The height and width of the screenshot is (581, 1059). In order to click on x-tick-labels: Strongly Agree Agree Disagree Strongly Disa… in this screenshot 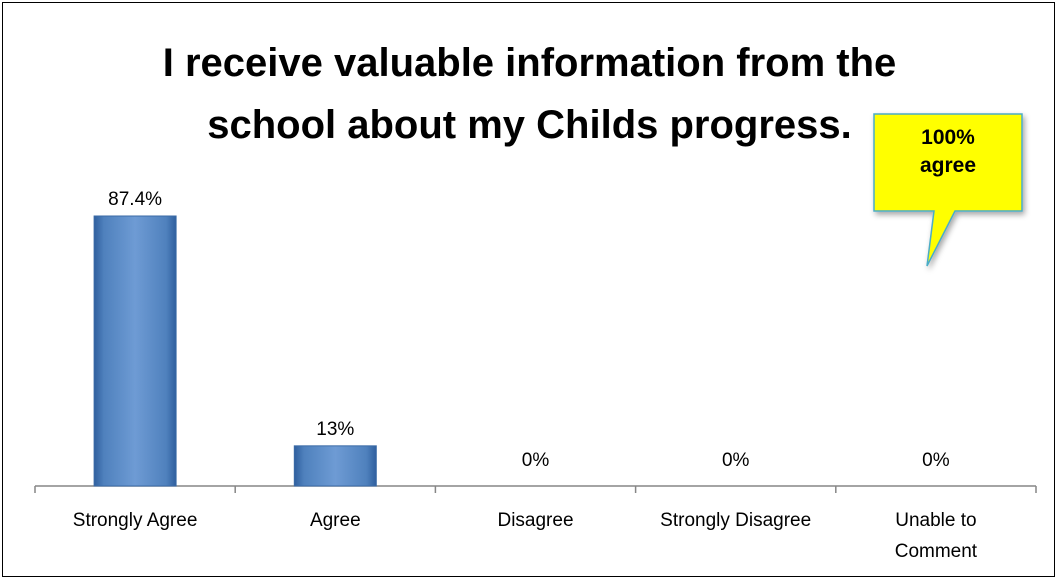, I will do `click(525, 536)`.